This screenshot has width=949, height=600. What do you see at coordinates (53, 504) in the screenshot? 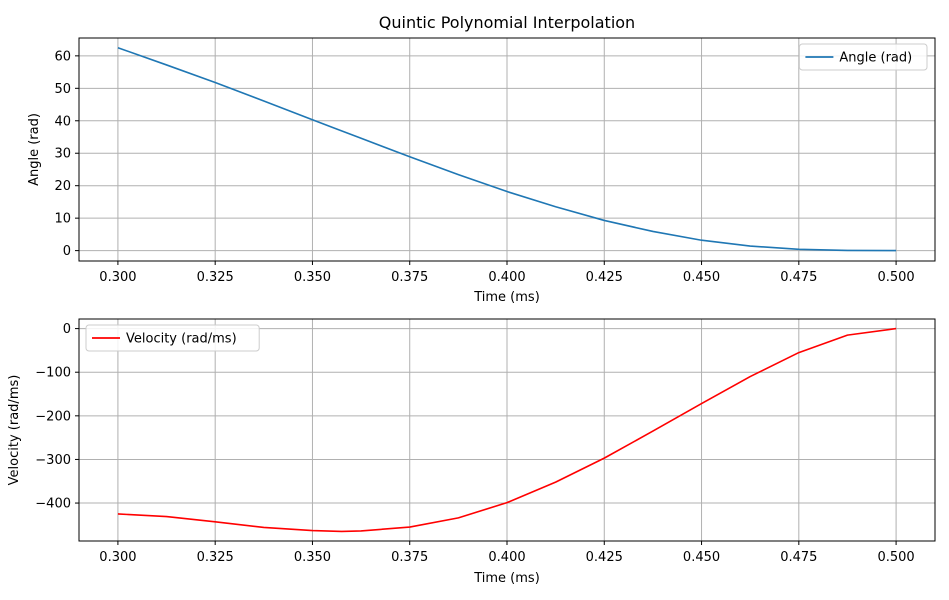
I see `y-tick-label: −400` at bounding box center [53, 504].